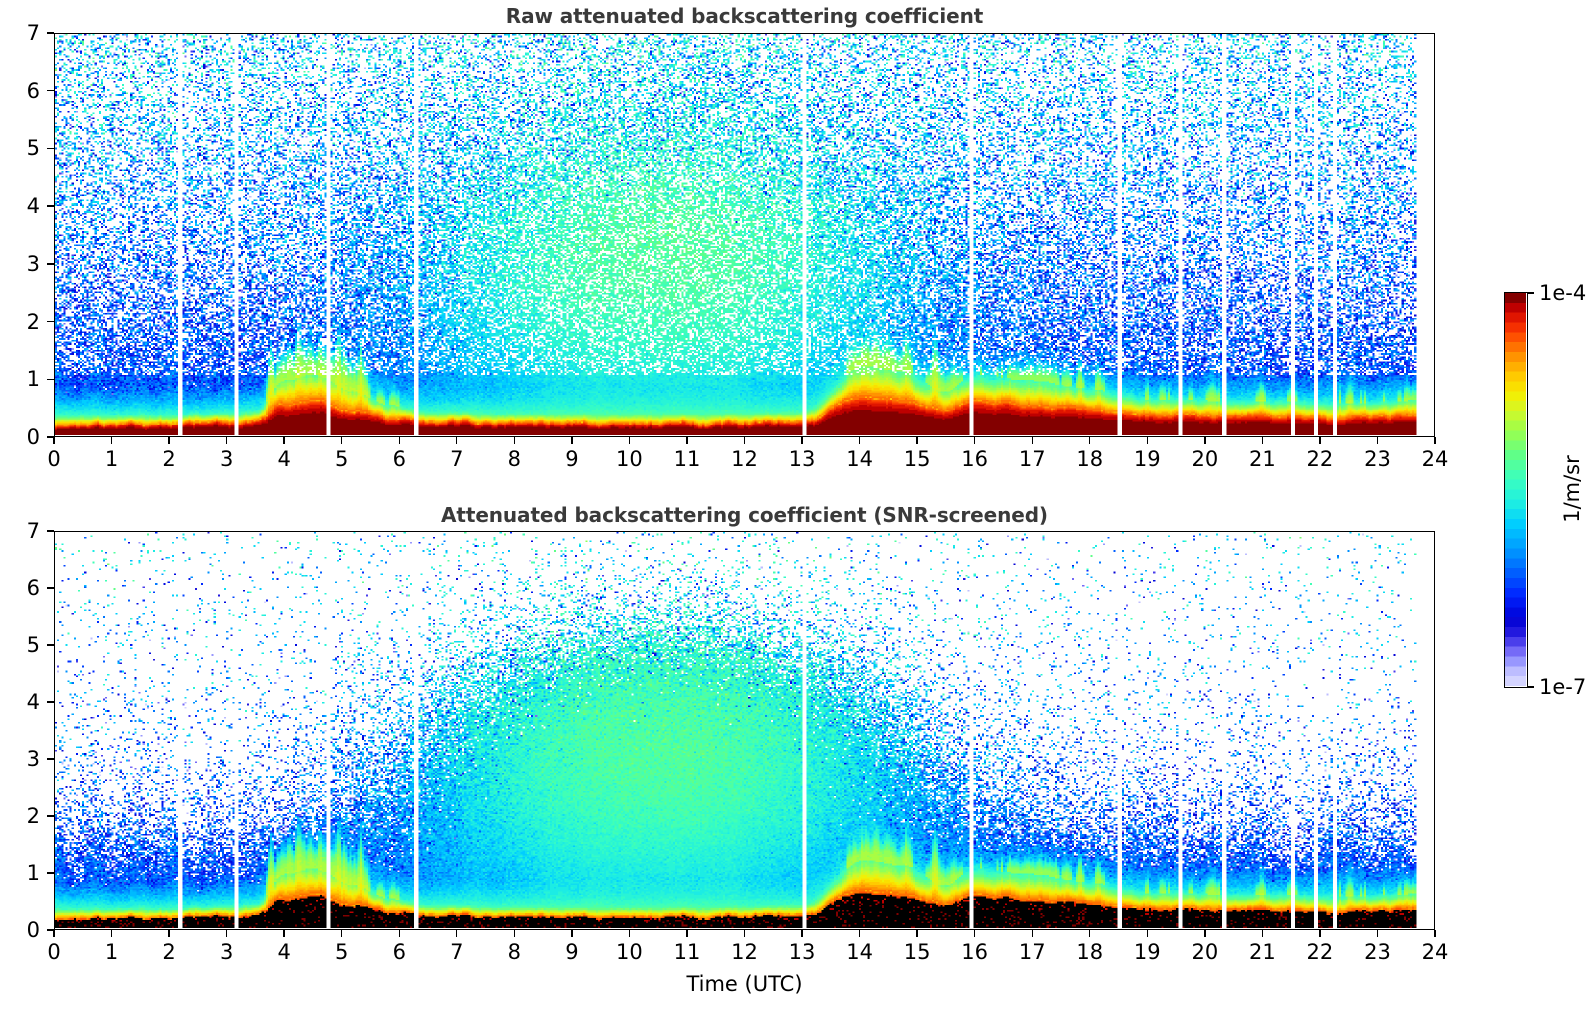 This screenshot has height=1020, width=1595. What do you see at coordinates (687, 952) in the screenshot?
I see `x-ticklabel-screened-11: 11` at bounding box center [687, 952].